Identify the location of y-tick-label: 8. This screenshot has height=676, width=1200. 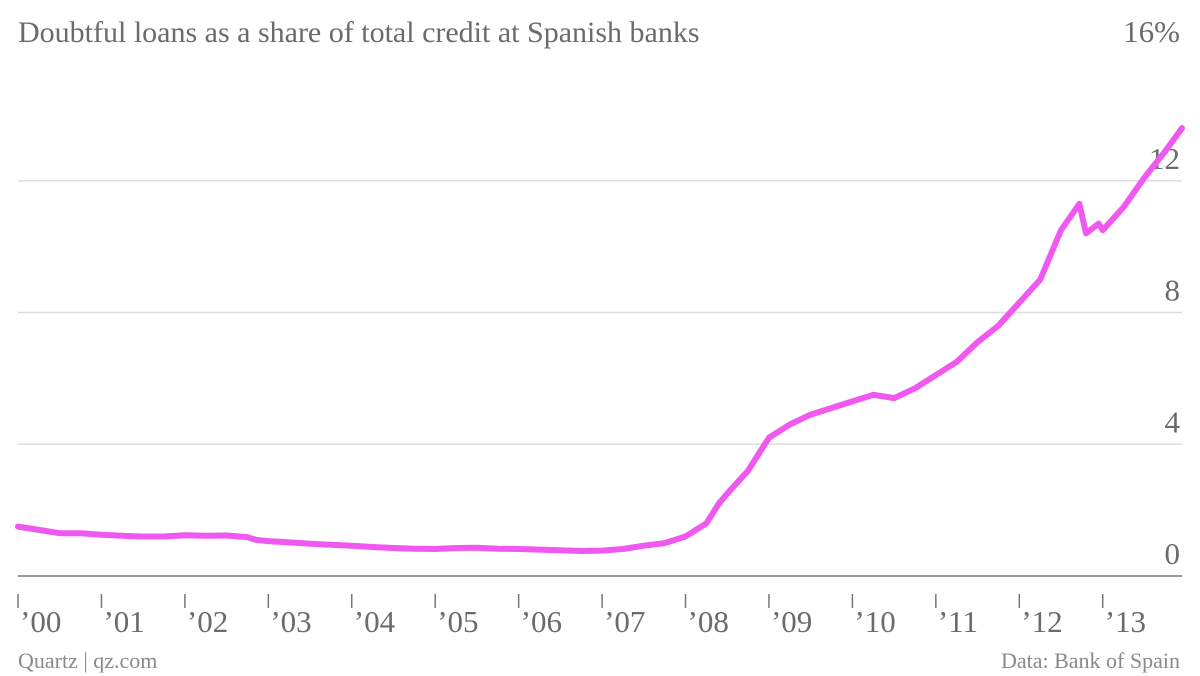
(1173, 290).